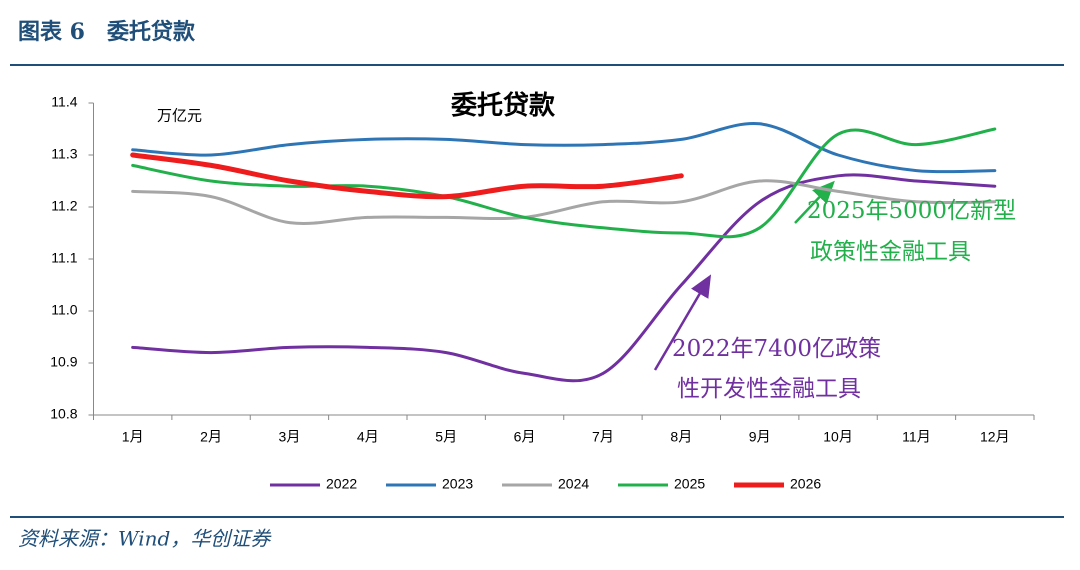 This screenshot has height=570, width=1080. Describe the element at coordinates (63, 362) in the screenshot. I see `y-tick-label: 10.9` at that location.